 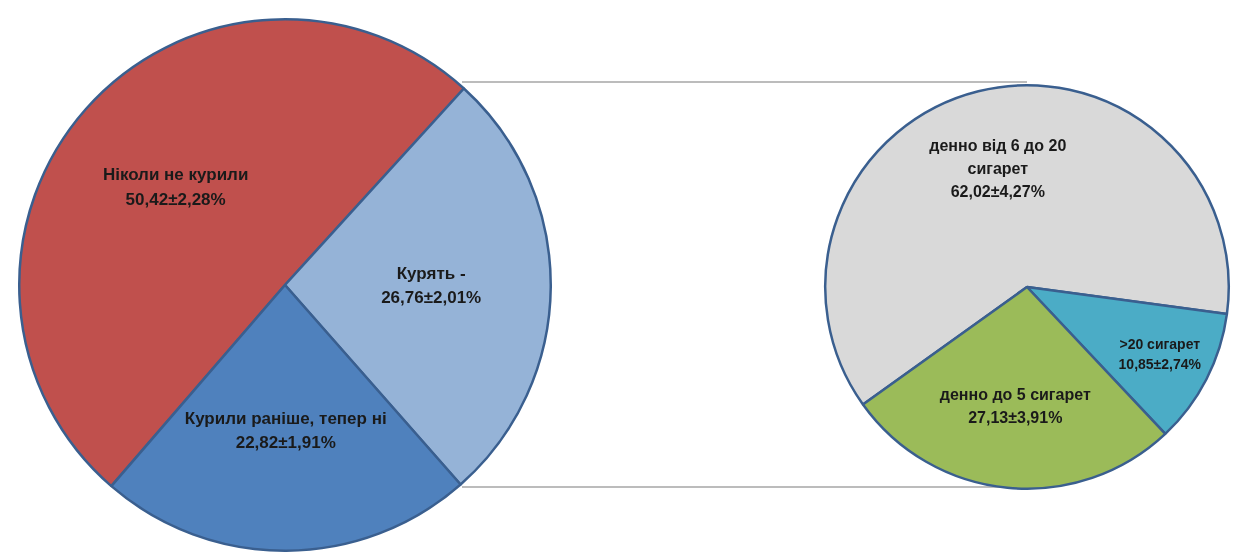 What do you see at coordinates (1160, 364) in the screenshot?
I see `data-label: 10,85±2,74%` at bounding box center [1160, 364].